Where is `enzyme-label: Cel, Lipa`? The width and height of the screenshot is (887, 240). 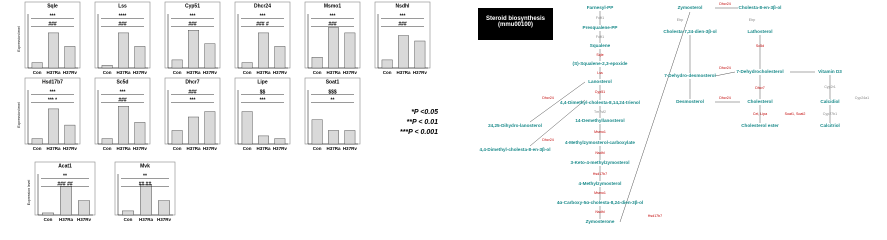 enzyme-label: Cel, Lipa is located at coordinates (760, 114).